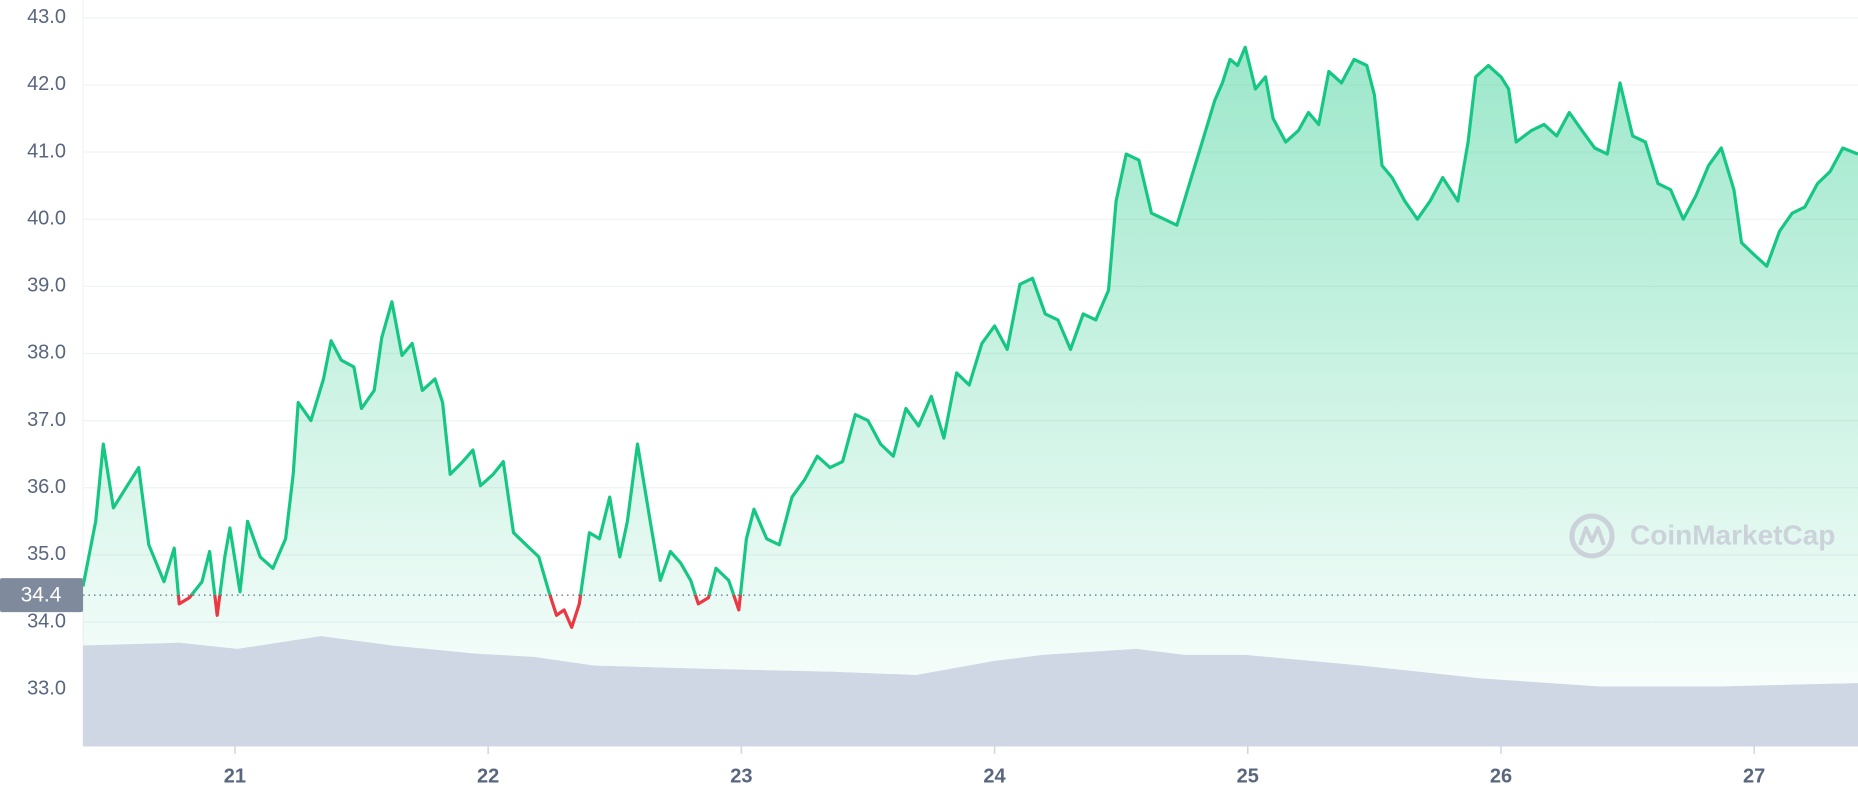 This screenshot has width=1858, height=800. Describe the element at coordinates (46, 420) in the screenshot. I see `y-tick-label: 37.0` at that location.